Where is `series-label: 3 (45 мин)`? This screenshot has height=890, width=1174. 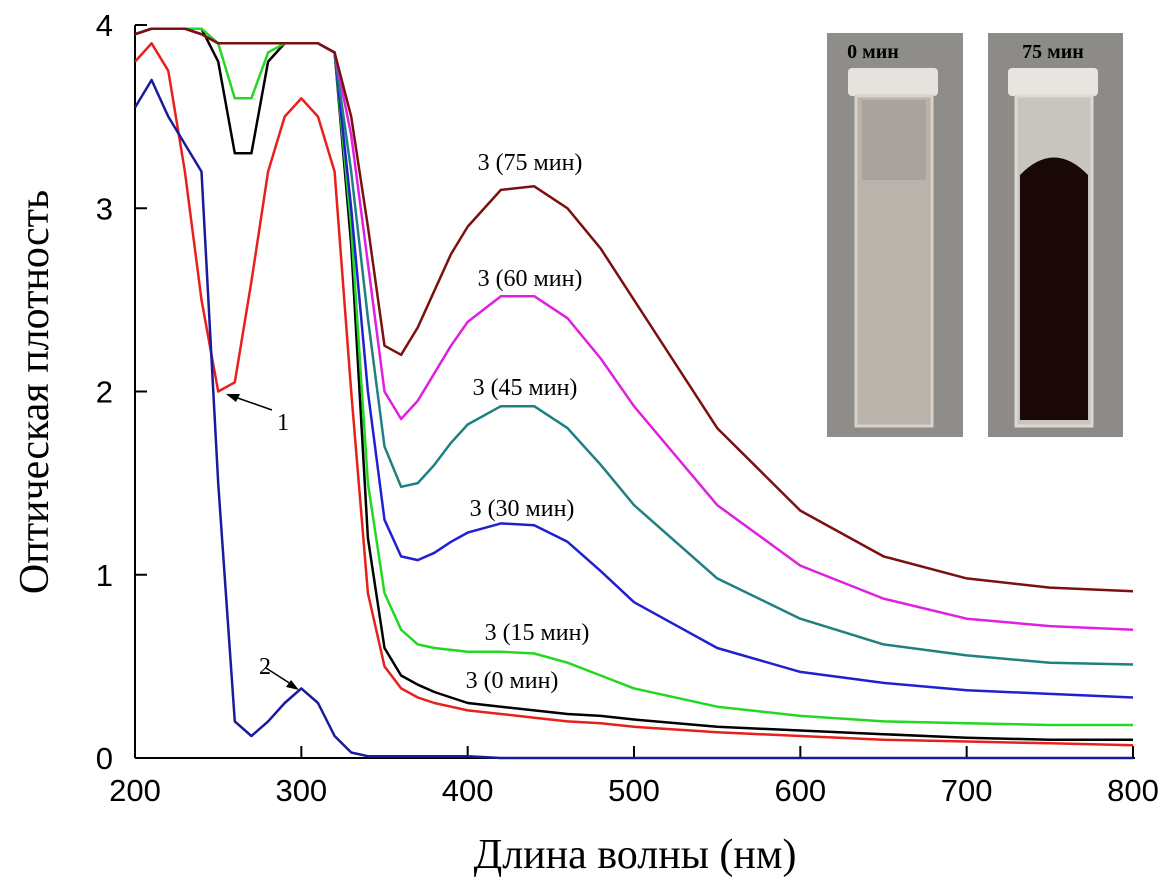
series-label: 3 (45 мин) is located at coordinates (525, 388).